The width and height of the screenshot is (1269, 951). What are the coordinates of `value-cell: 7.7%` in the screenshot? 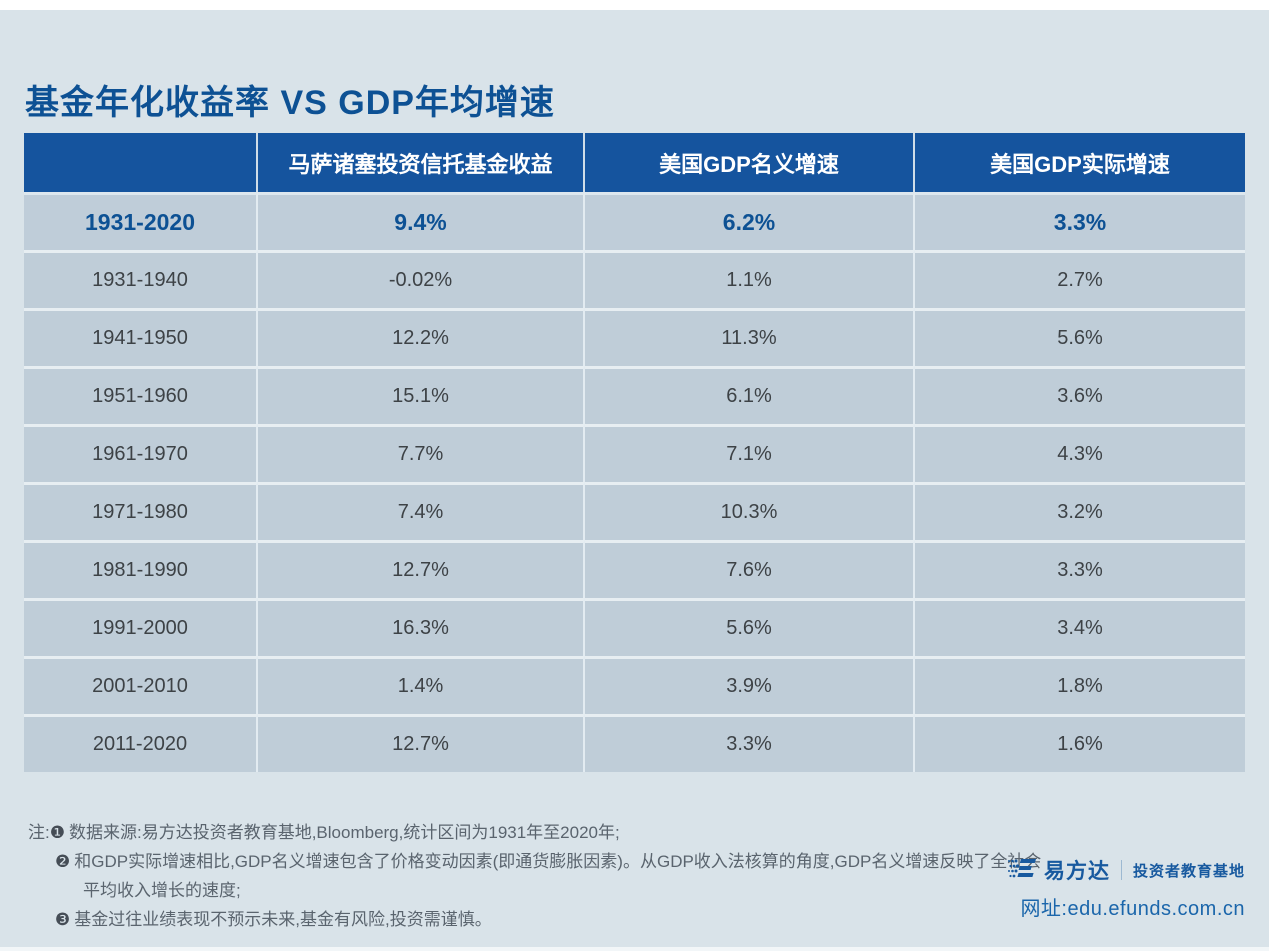 It's located at (421, 453).